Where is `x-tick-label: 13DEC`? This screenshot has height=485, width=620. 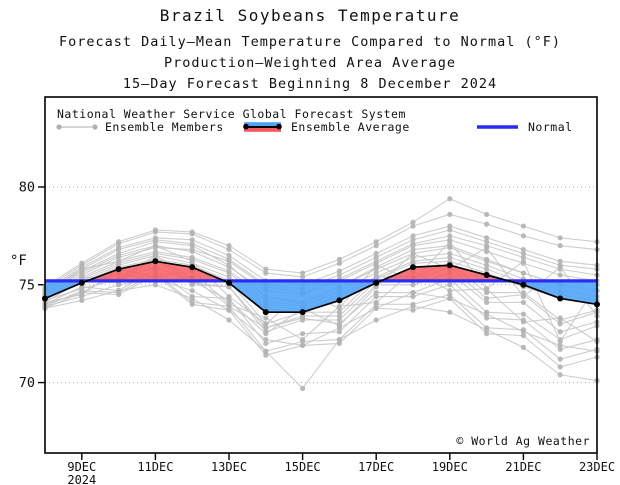 x-tick-label: 13DEC is located at coordinates (229, 467).